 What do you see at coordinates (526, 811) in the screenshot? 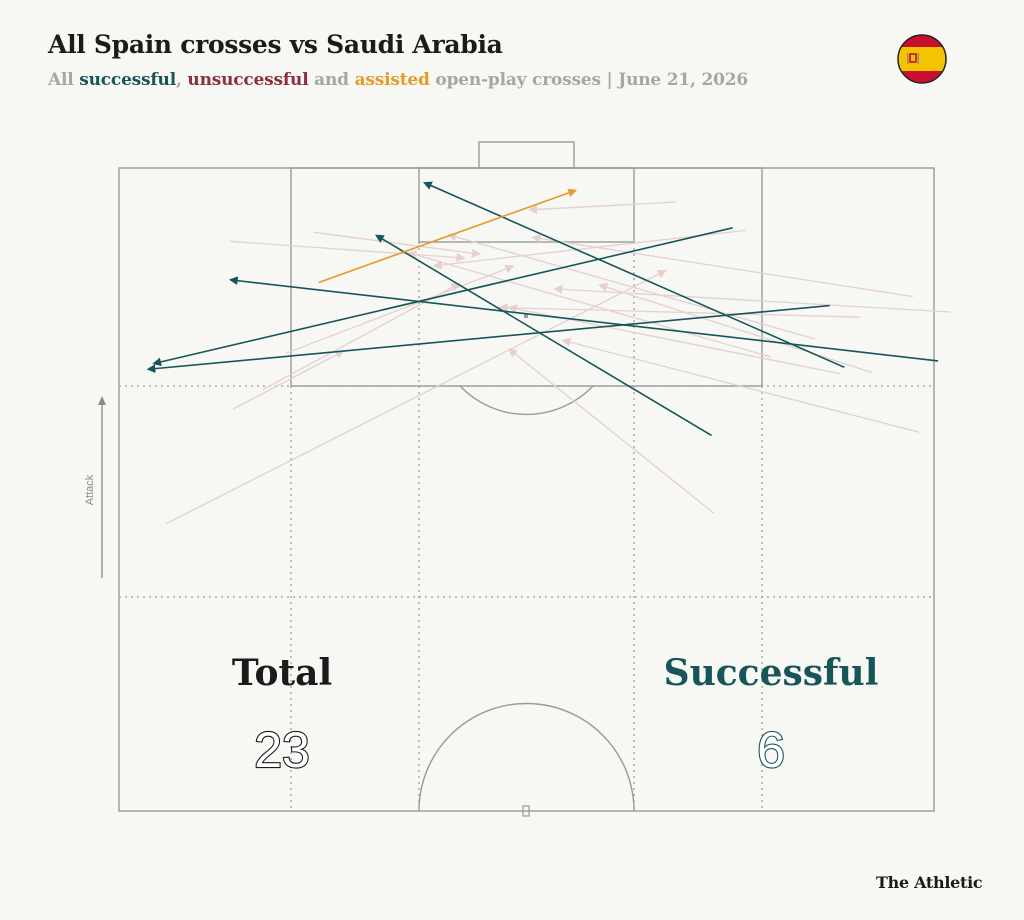
I see `center-spot` at bounding box center [526, 811].